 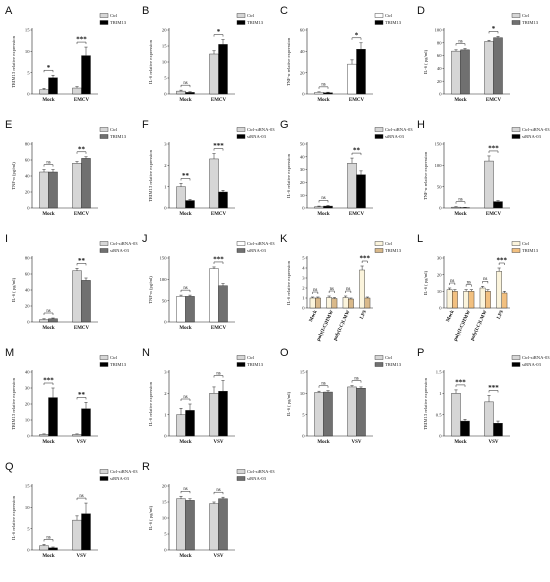 I want to click on y-axis-label: TRIM13 relative expression, so click(x=13, y=61).